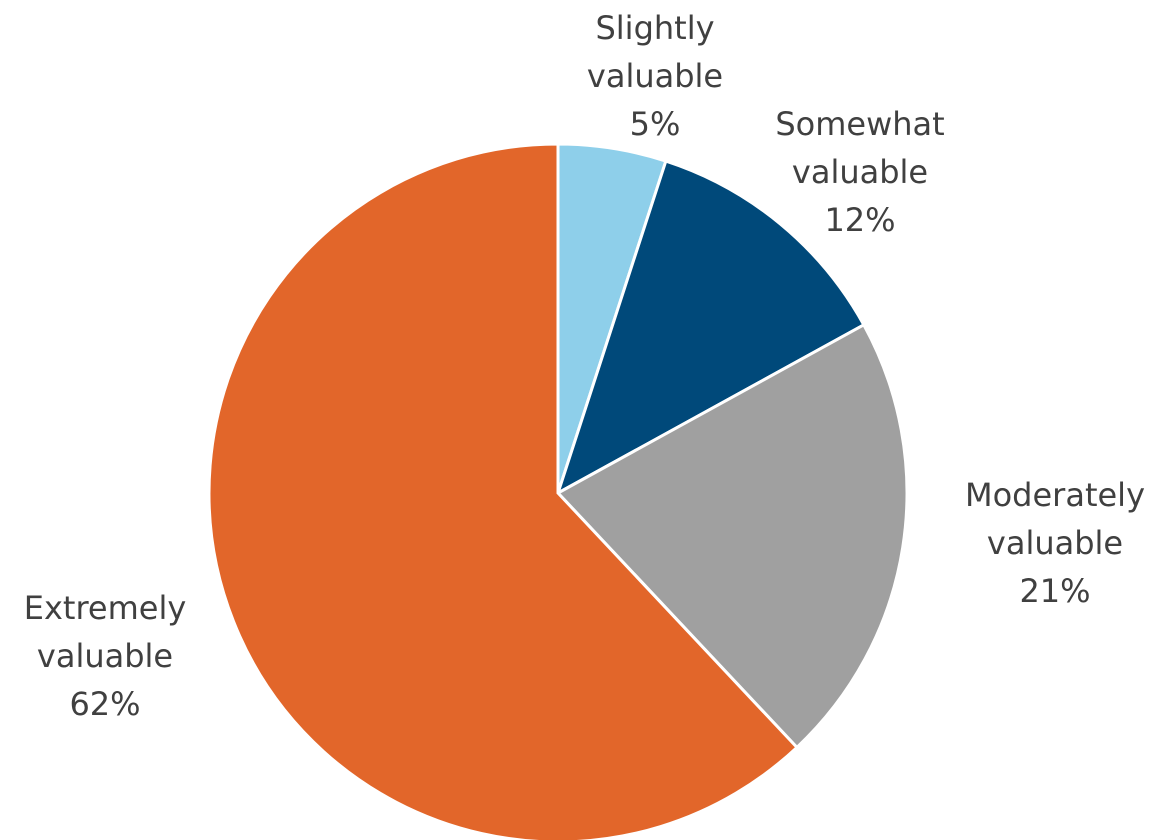  I want to click on slice-label: Slightly valuable, so click(655, 52).